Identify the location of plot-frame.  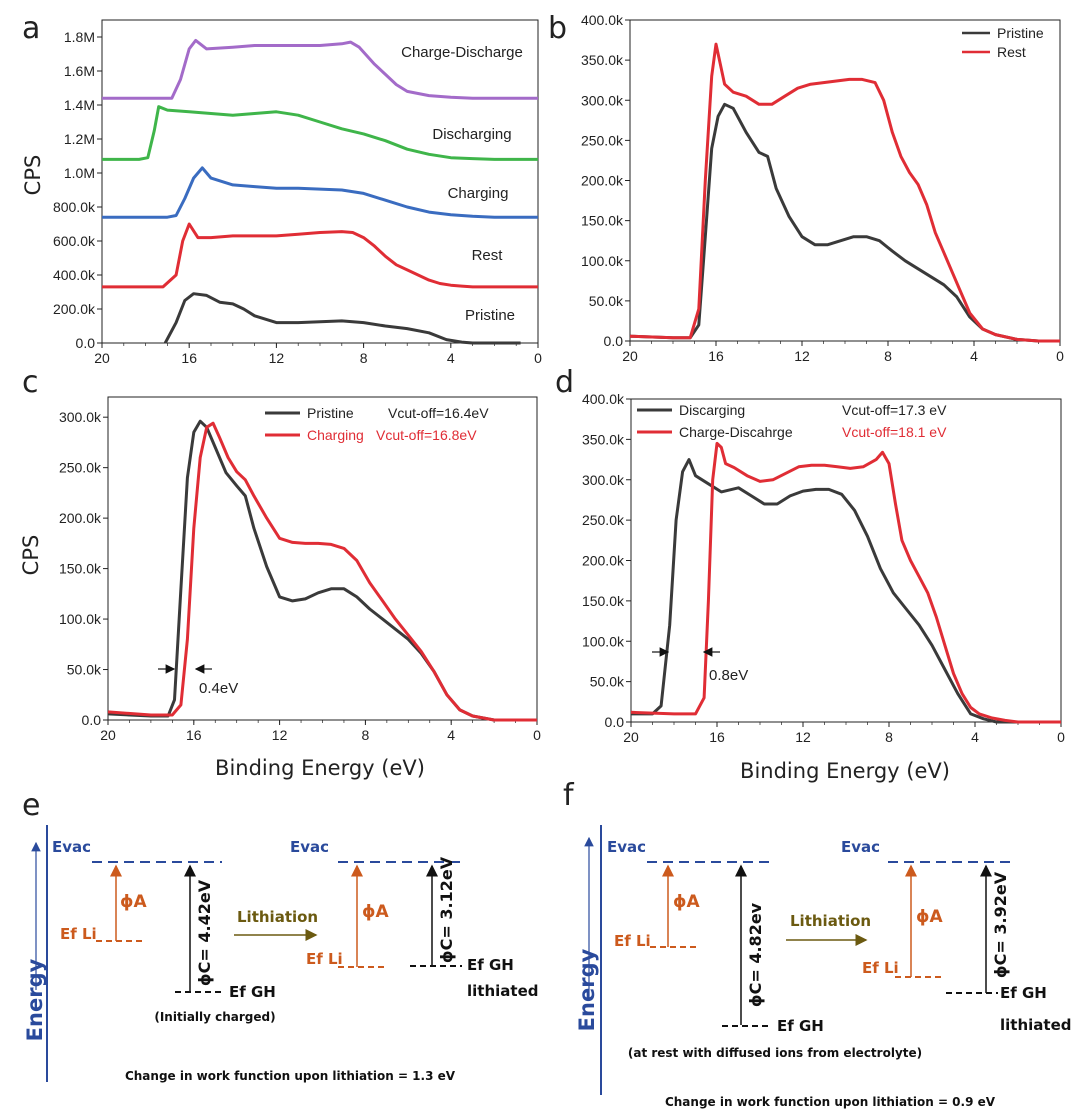
(845, 180).